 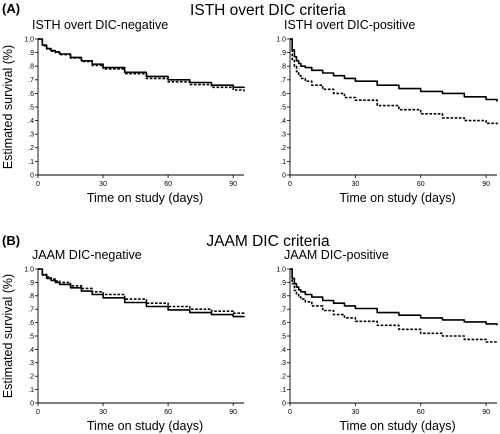 I want to click on section-b-title: JAAM DIC criteria, so click(x=268, y=241).